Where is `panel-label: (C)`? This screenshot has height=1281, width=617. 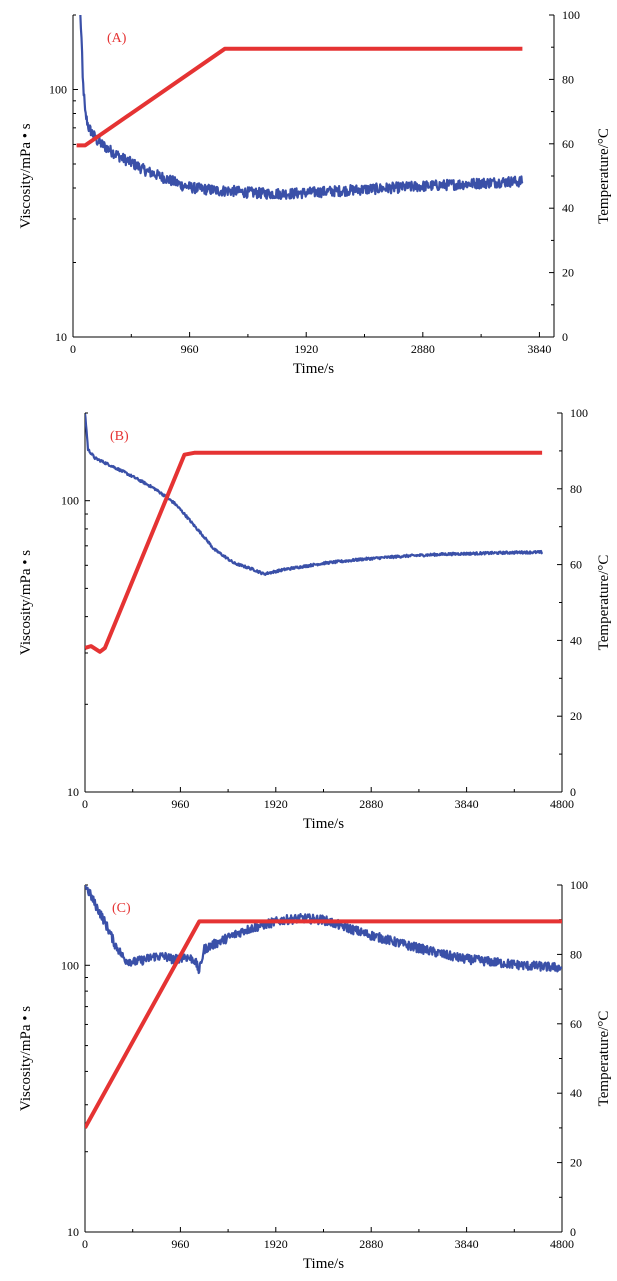
panel-label: (C) is located at coordinates (121, 908).